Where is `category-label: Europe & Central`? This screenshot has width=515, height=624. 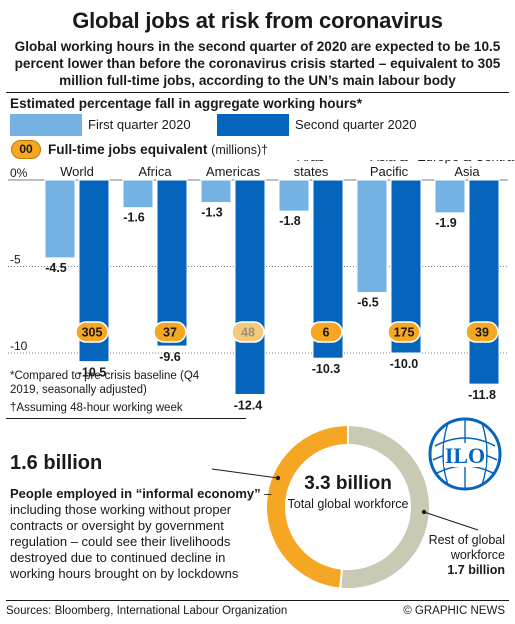 category-label: Europe & Central is located at coordinates (466, 162).